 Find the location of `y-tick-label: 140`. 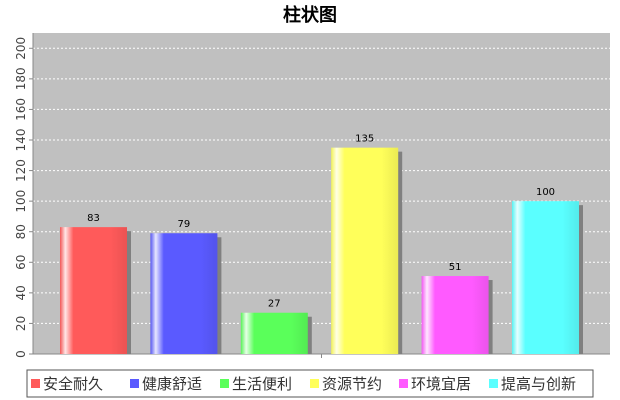

y-tick-label: 140 is located at coordinates (21, 140).